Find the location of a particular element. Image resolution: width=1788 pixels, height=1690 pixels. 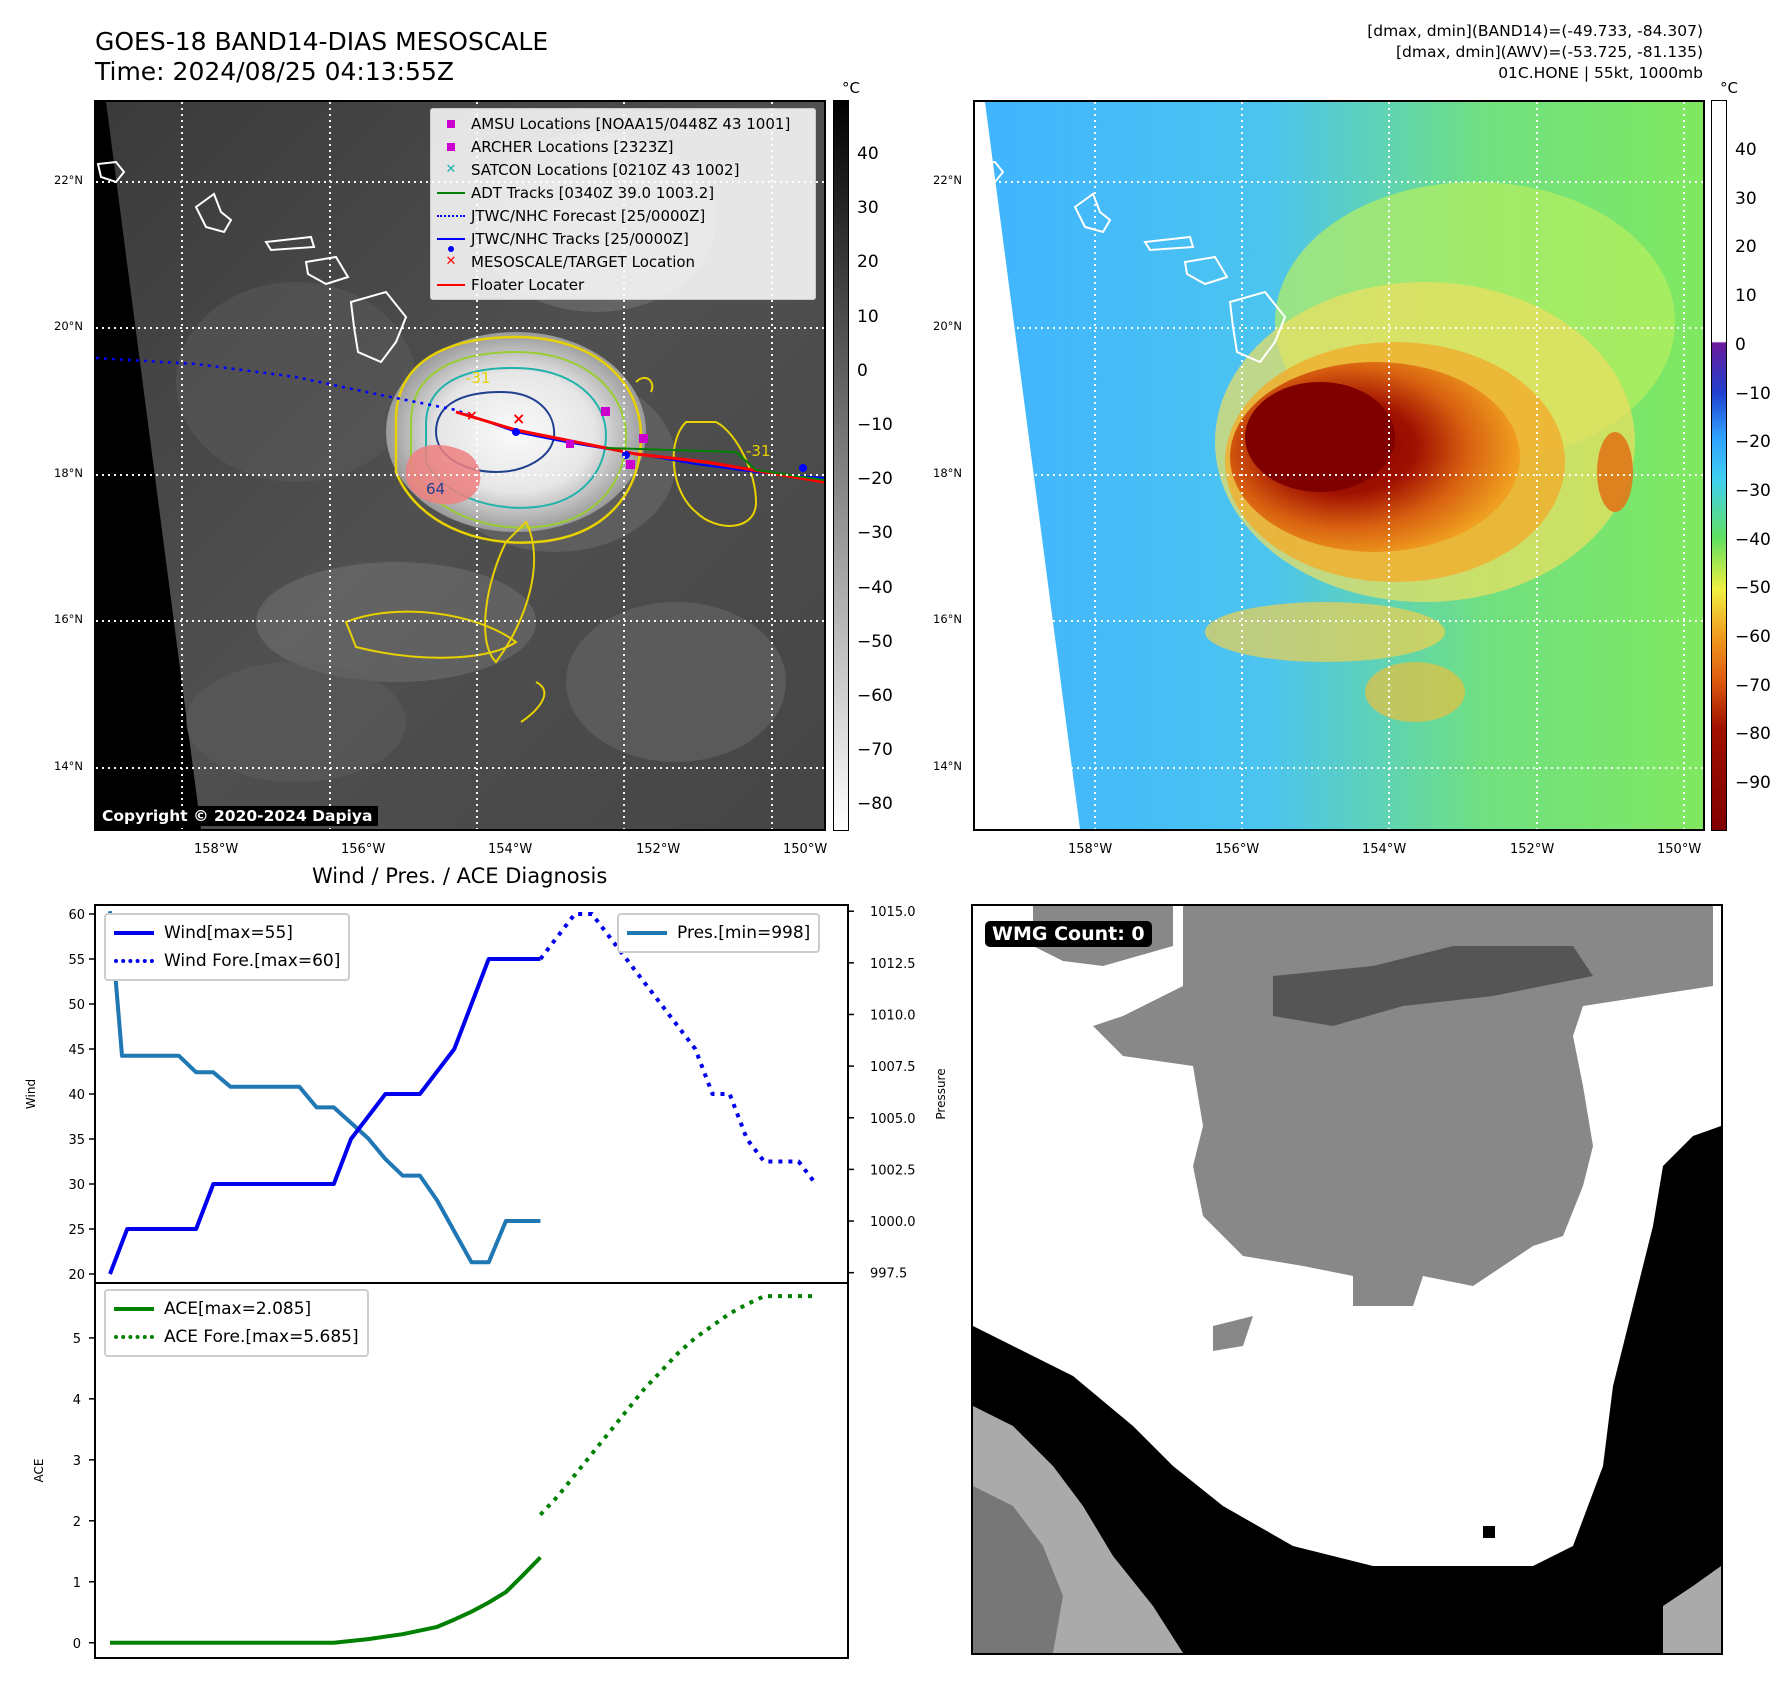

pressure-y-tick-label: 1012.5 is located at coordinates (893, 964).